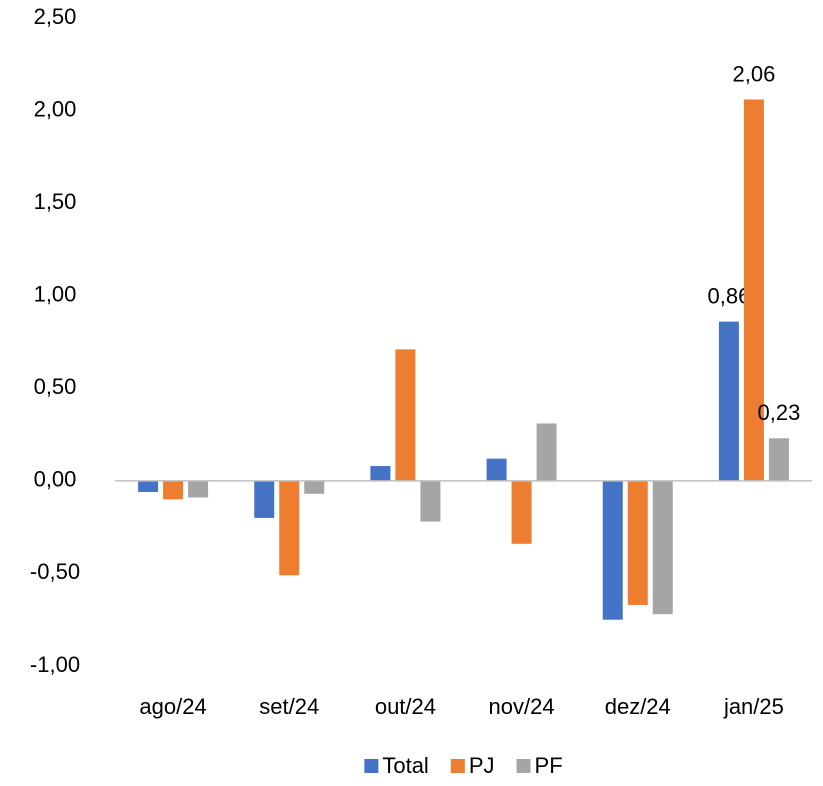 The width and height of the screenshot is (823, 786). I want to click on x-tick-label: jan/25, so click(753, 706).